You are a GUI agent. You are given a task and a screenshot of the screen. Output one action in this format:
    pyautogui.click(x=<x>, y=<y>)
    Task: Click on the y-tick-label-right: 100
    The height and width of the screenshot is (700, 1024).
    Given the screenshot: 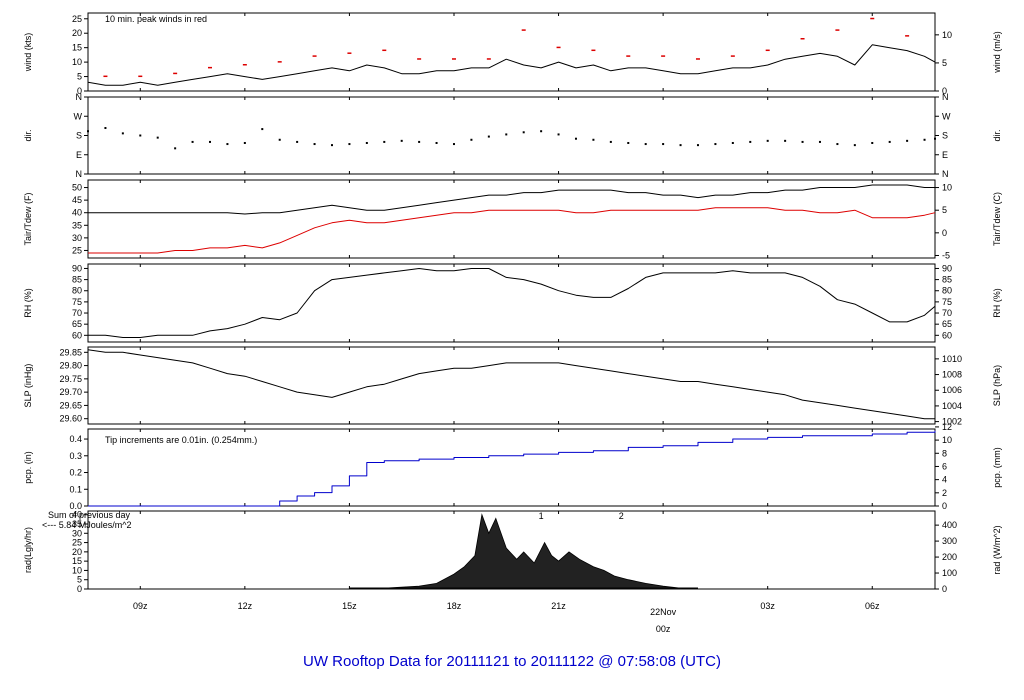 What is the action you would take?
    pyautogui.click(x=949, y=573)
    